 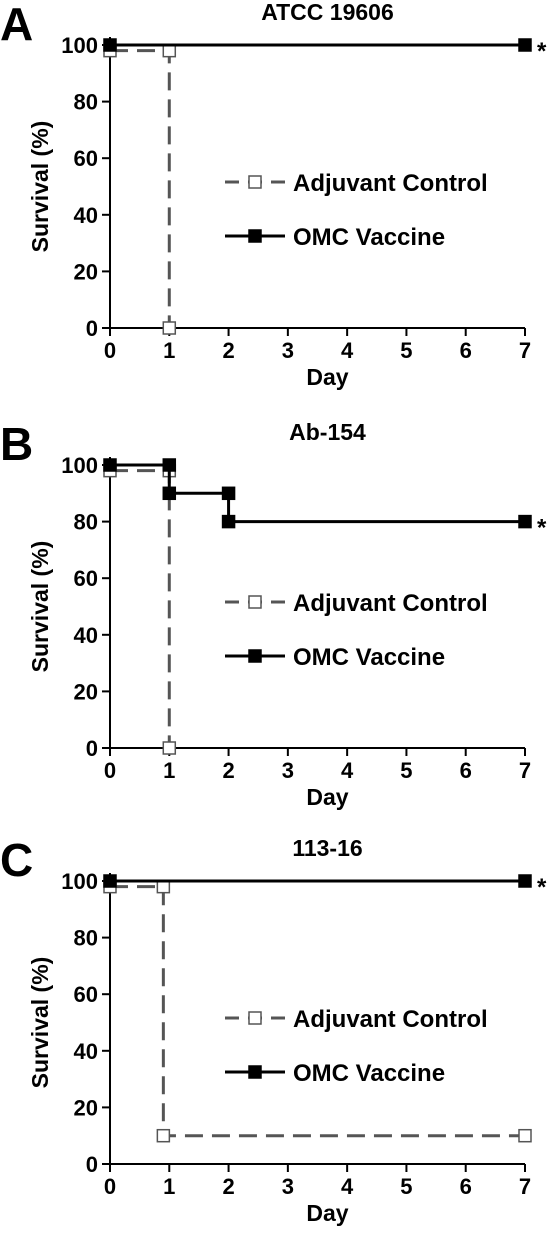 What do you see at coordinates (327, 12) in the screenshot?
I see `chart-title: ATCC 19606` at bounding box center [327, 12].